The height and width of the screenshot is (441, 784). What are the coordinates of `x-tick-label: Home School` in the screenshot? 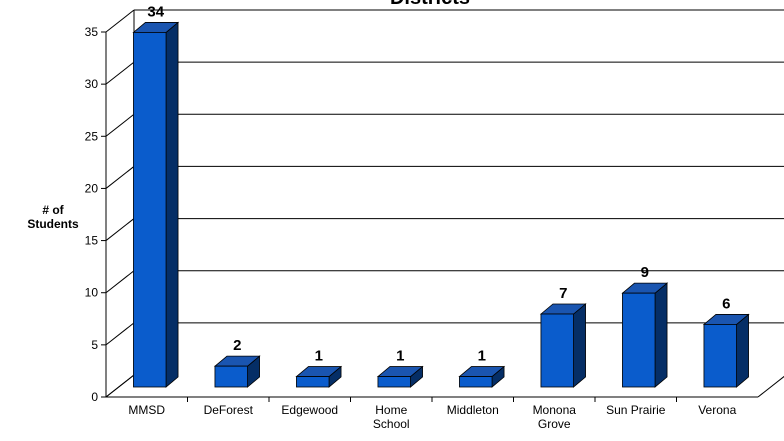 It's located at (391, 417).